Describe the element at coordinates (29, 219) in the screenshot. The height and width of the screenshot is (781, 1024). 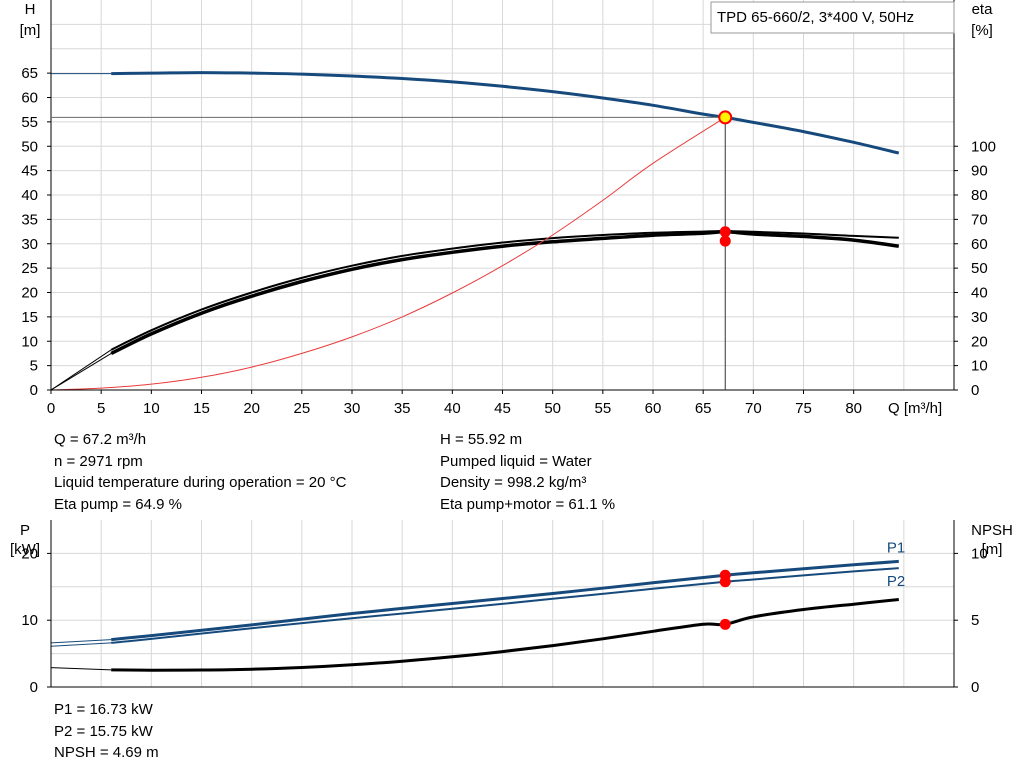
I see `h-tick-label: 35` at that location.